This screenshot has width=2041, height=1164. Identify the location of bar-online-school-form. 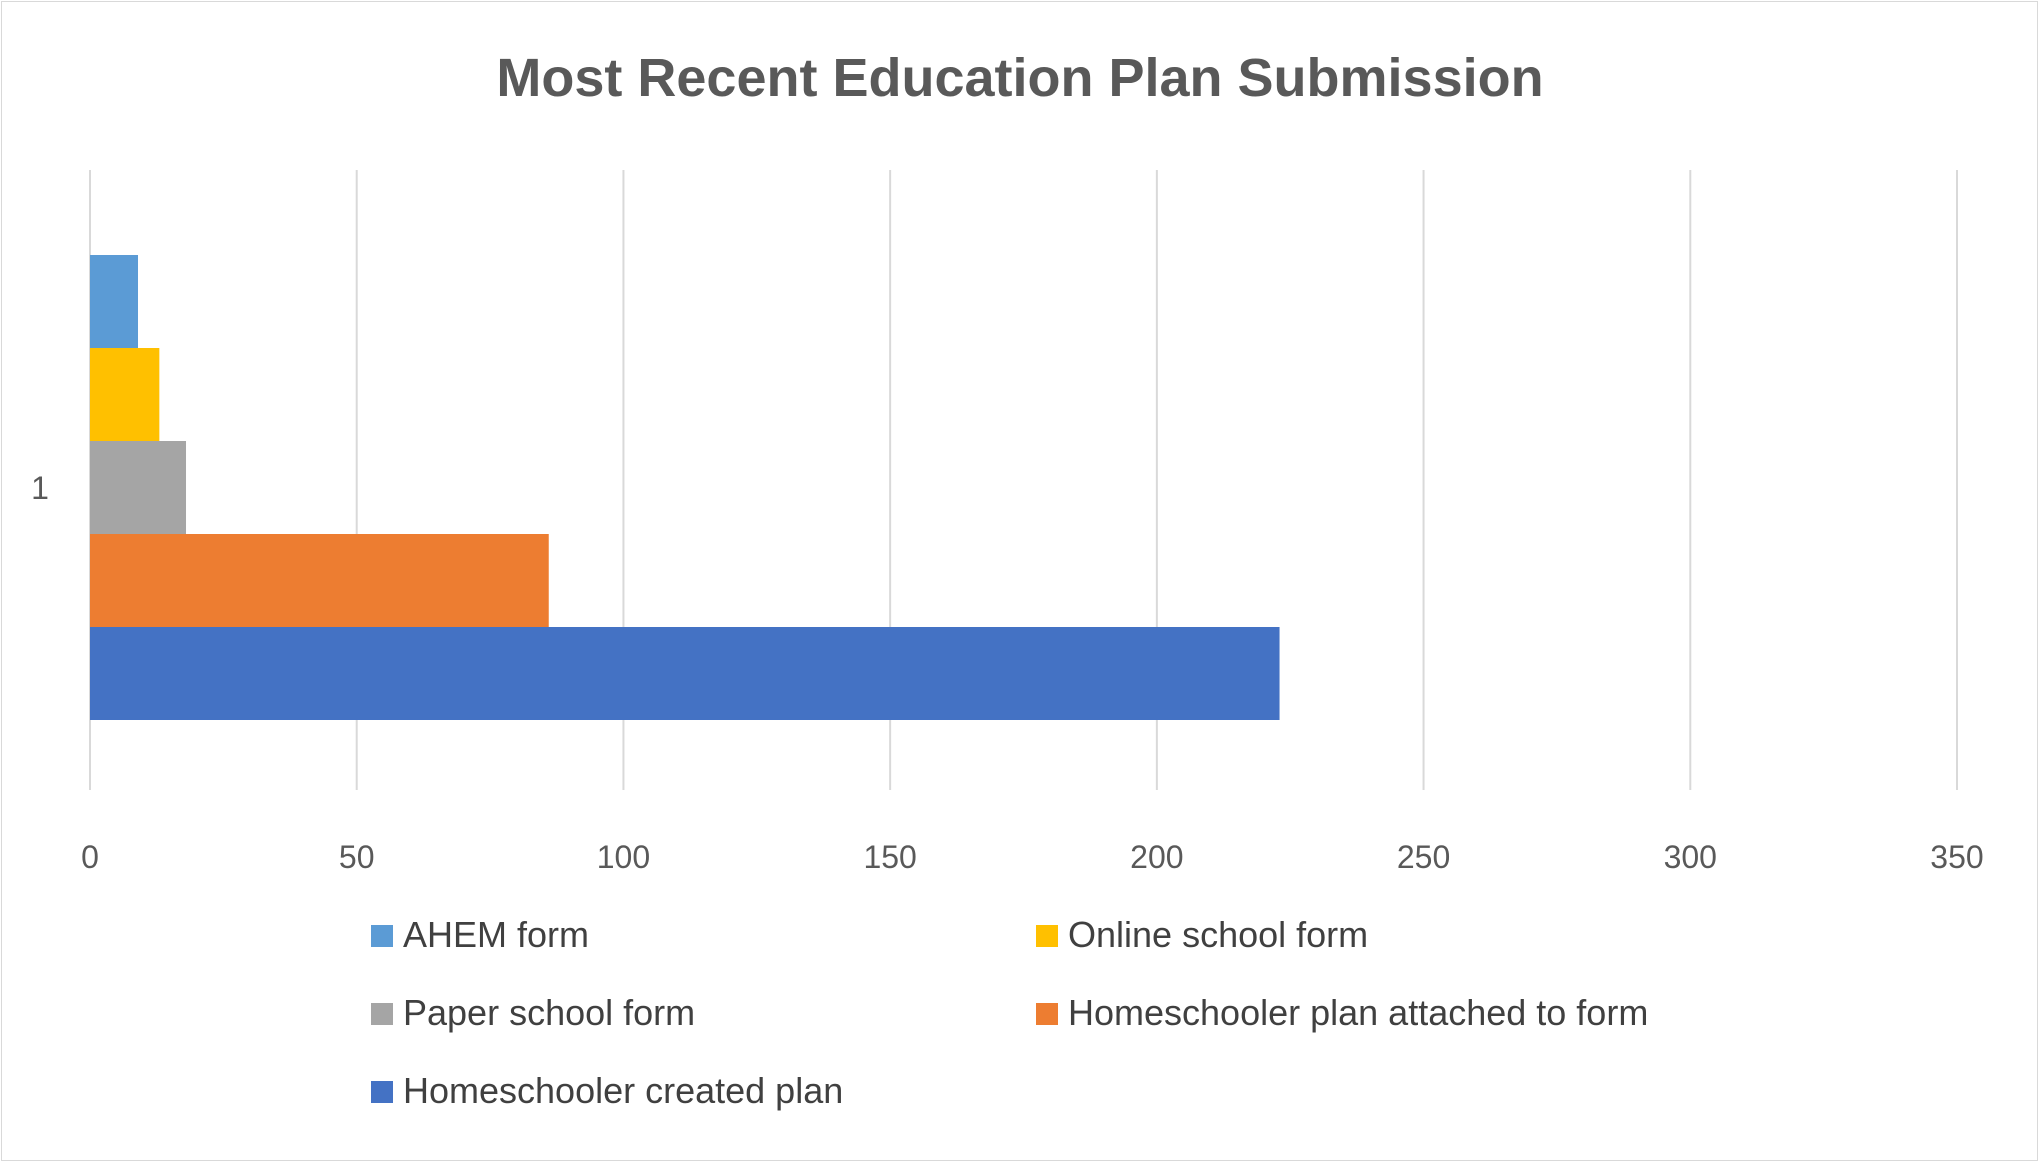
(125, 394).